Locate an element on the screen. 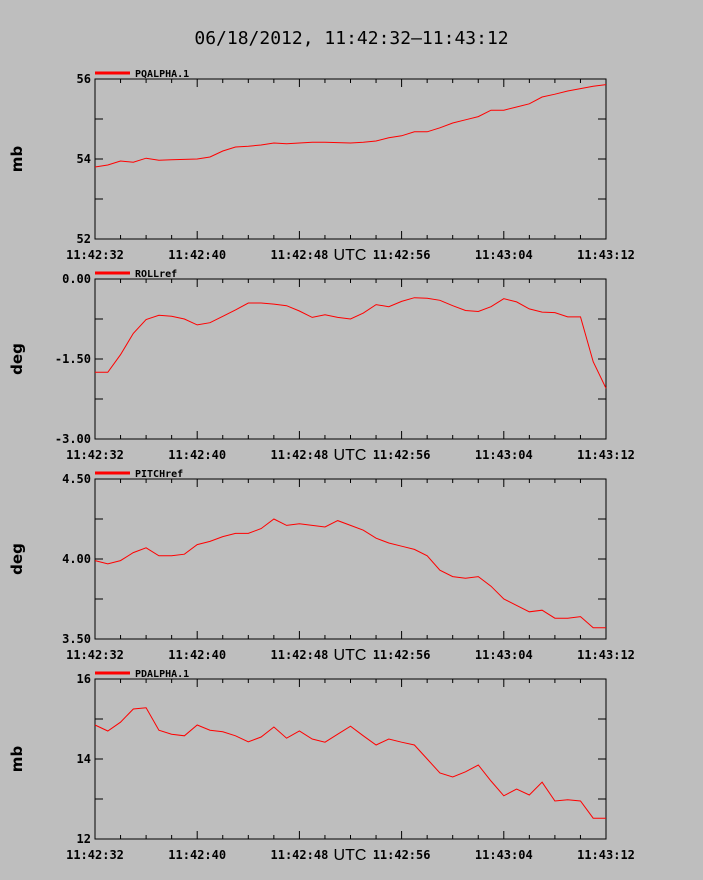 The image size is (703, 880). y-tick-label: 4.00 is located at coordinates (76, 559).